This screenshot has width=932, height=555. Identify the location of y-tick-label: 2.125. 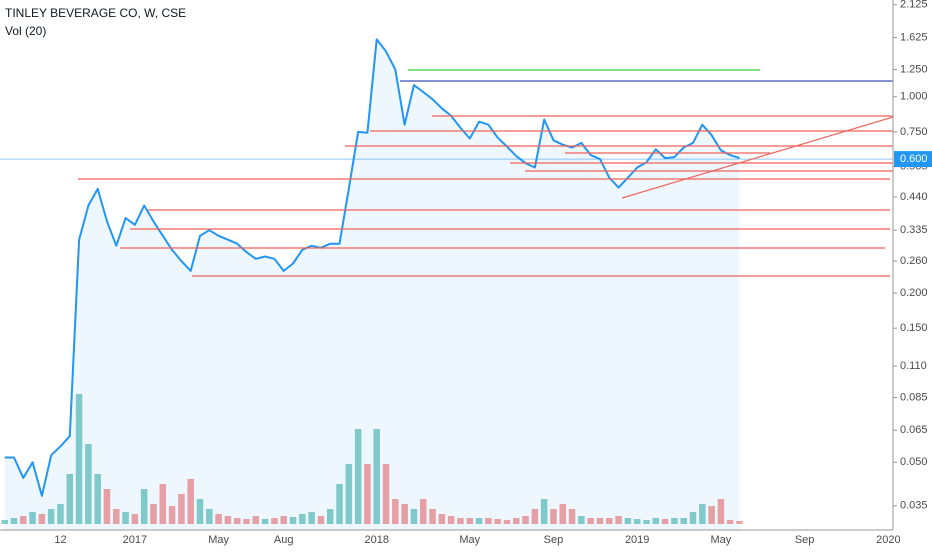
(914, 5).